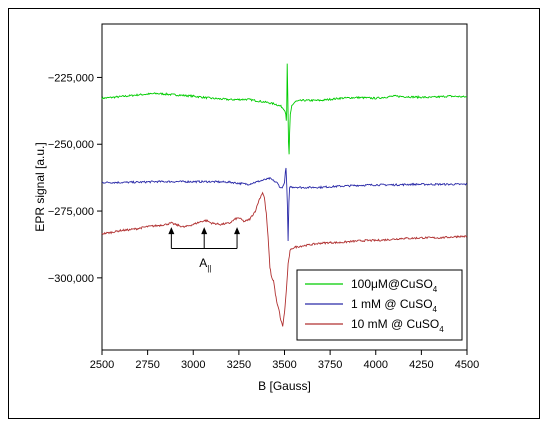 This screenshot has height=429, width=550. I want to click on x-axis: 2500 2750 3000 3250 3500 3750 4000 4250 4500, so click(284, 360).